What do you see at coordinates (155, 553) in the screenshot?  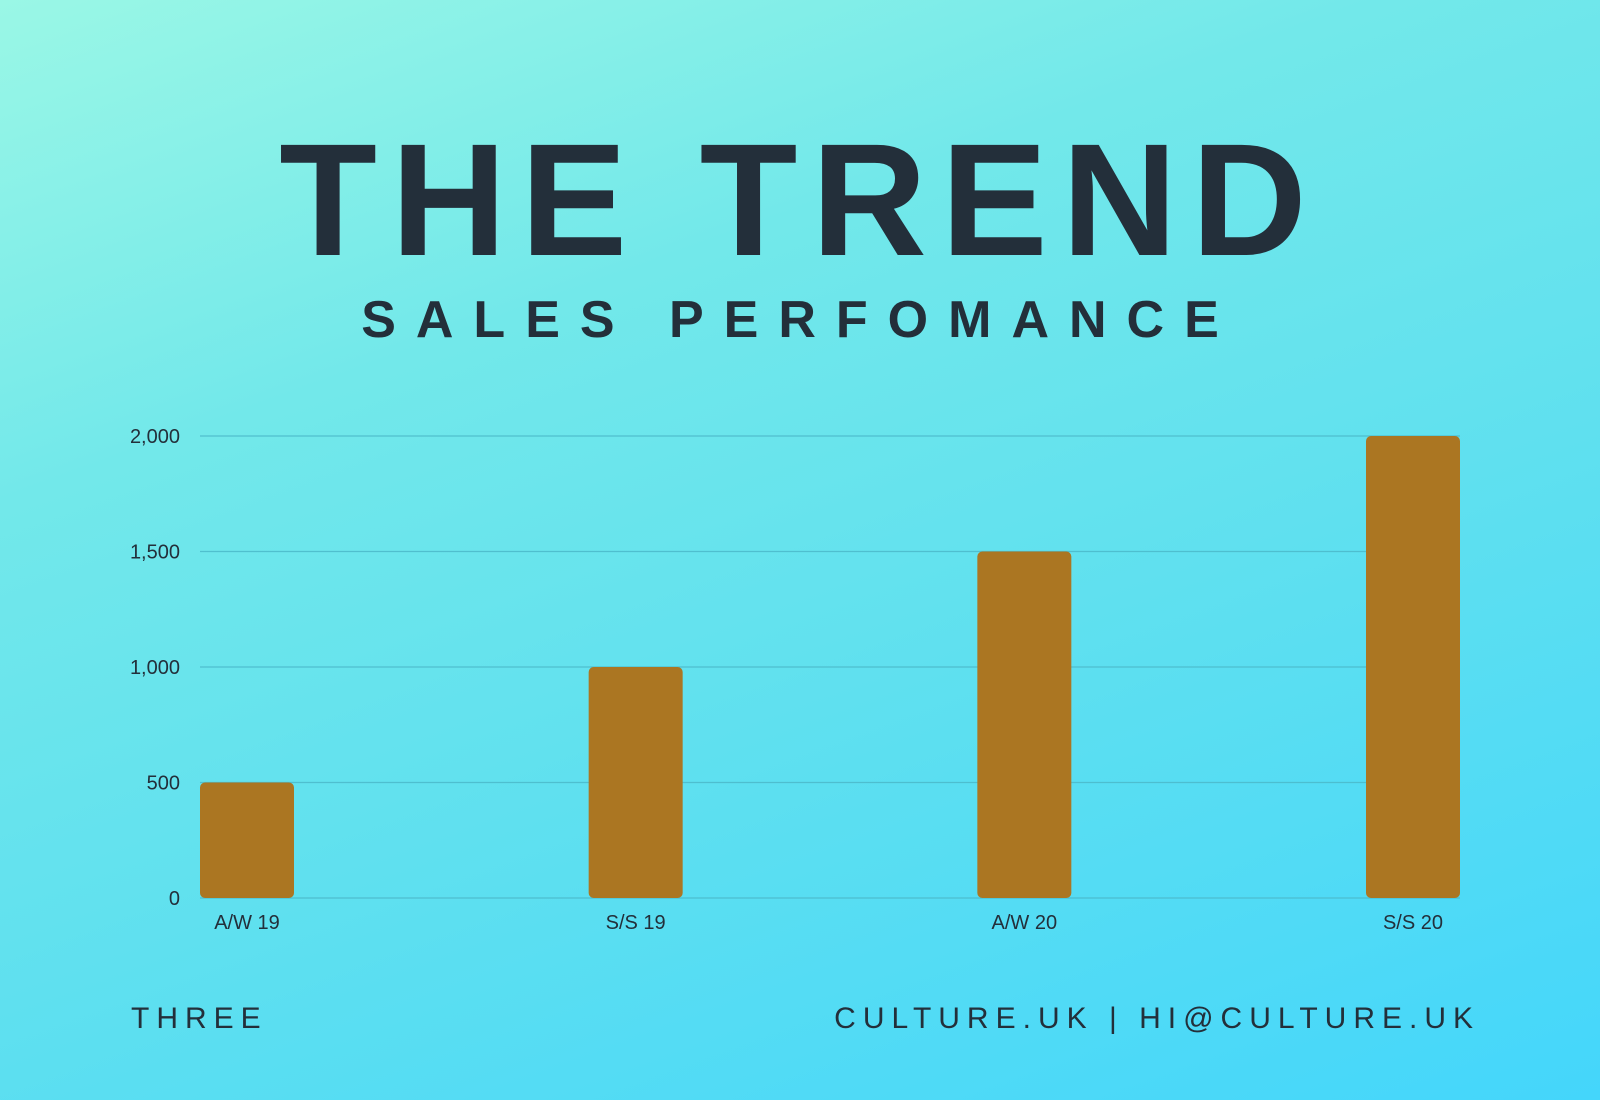 I see `y-tick-label: 1,500` at bounding box center [155, 553].